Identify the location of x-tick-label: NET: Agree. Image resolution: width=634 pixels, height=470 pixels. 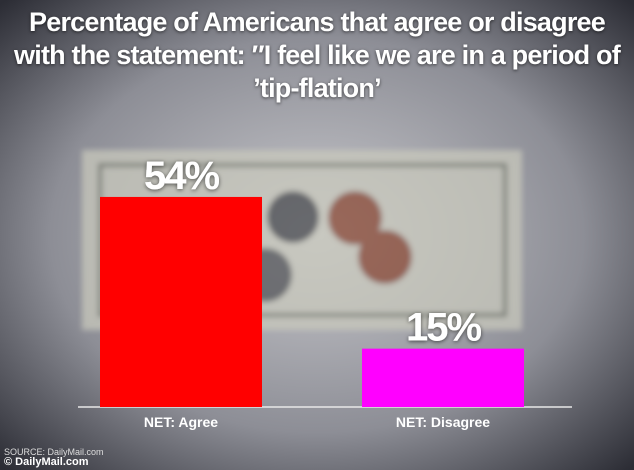
(181, 422).